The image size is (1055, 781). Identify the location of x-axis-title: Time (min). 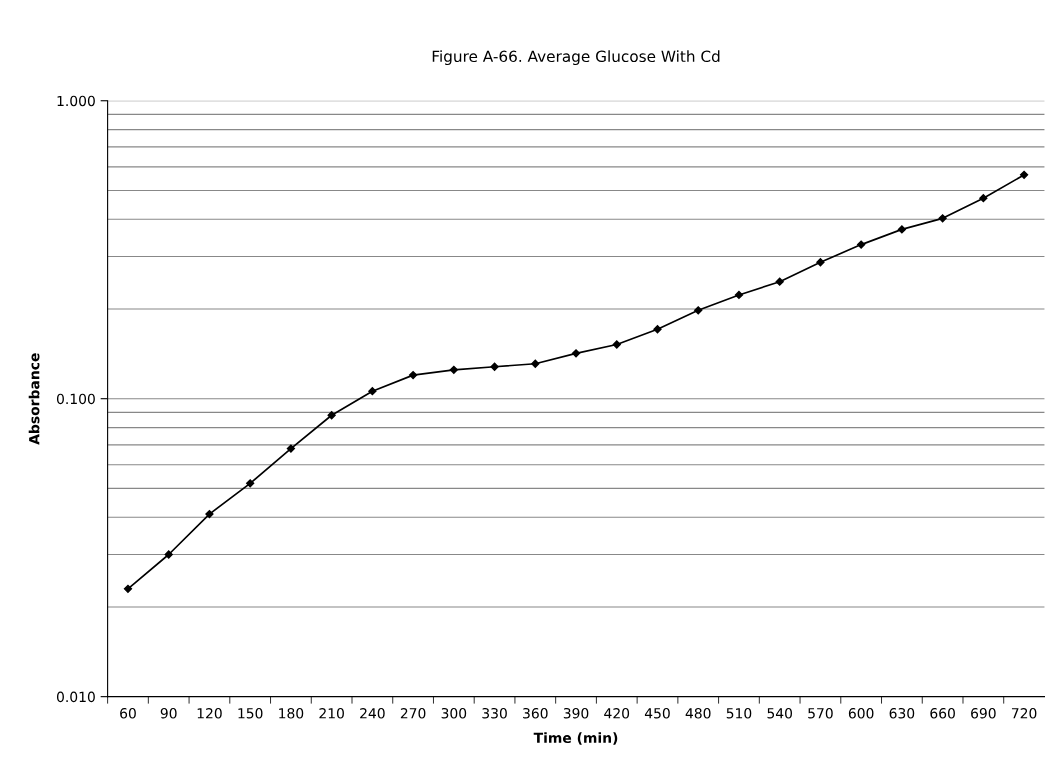
(575, 738).